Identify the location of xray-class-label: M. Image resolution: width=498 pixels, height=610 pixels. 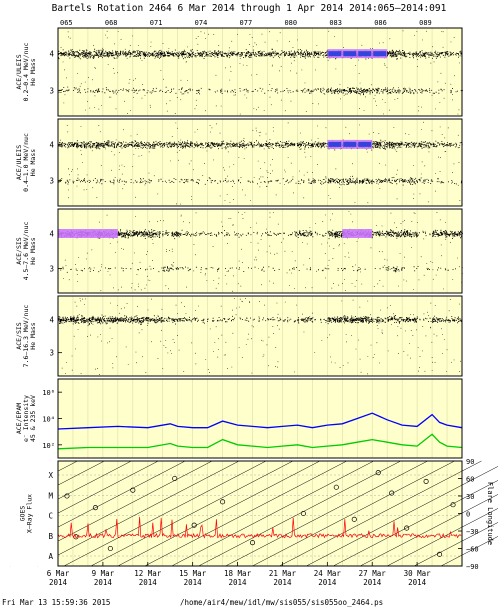
(50, 495).